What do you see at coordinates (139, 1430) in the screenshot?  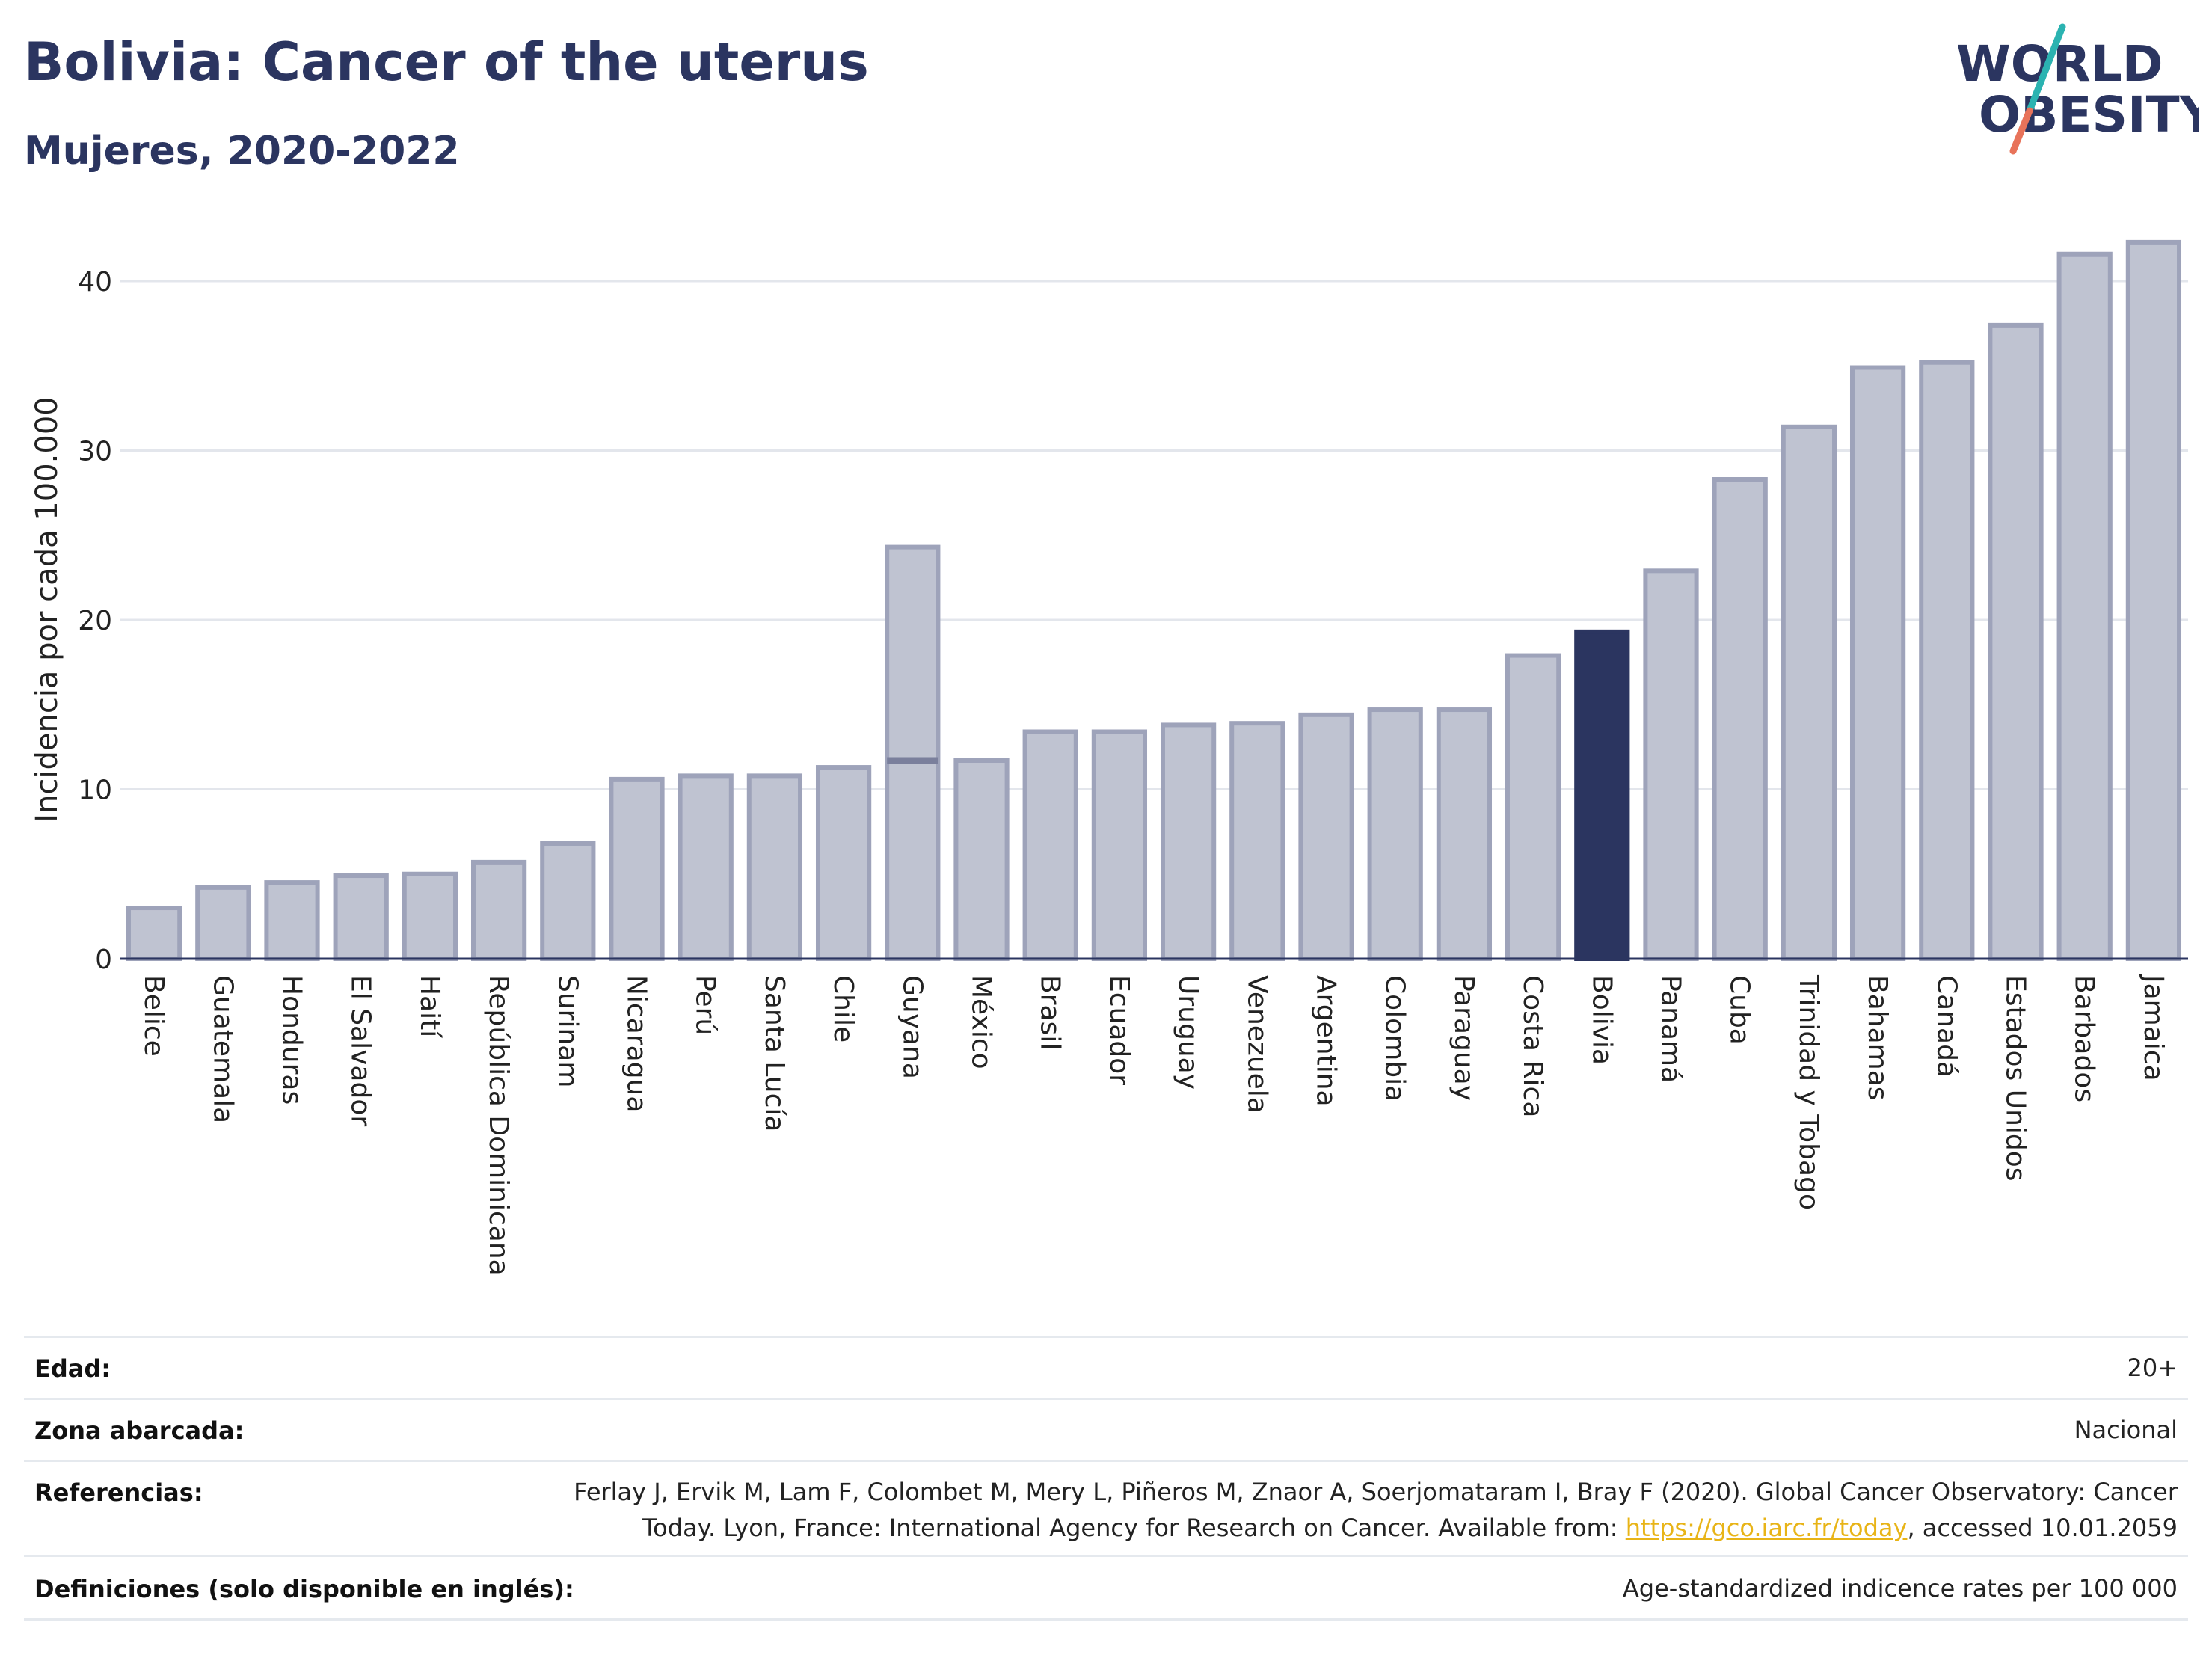 I see `zona-label: Zona abarcada:` at bounding box center [139, 1430].